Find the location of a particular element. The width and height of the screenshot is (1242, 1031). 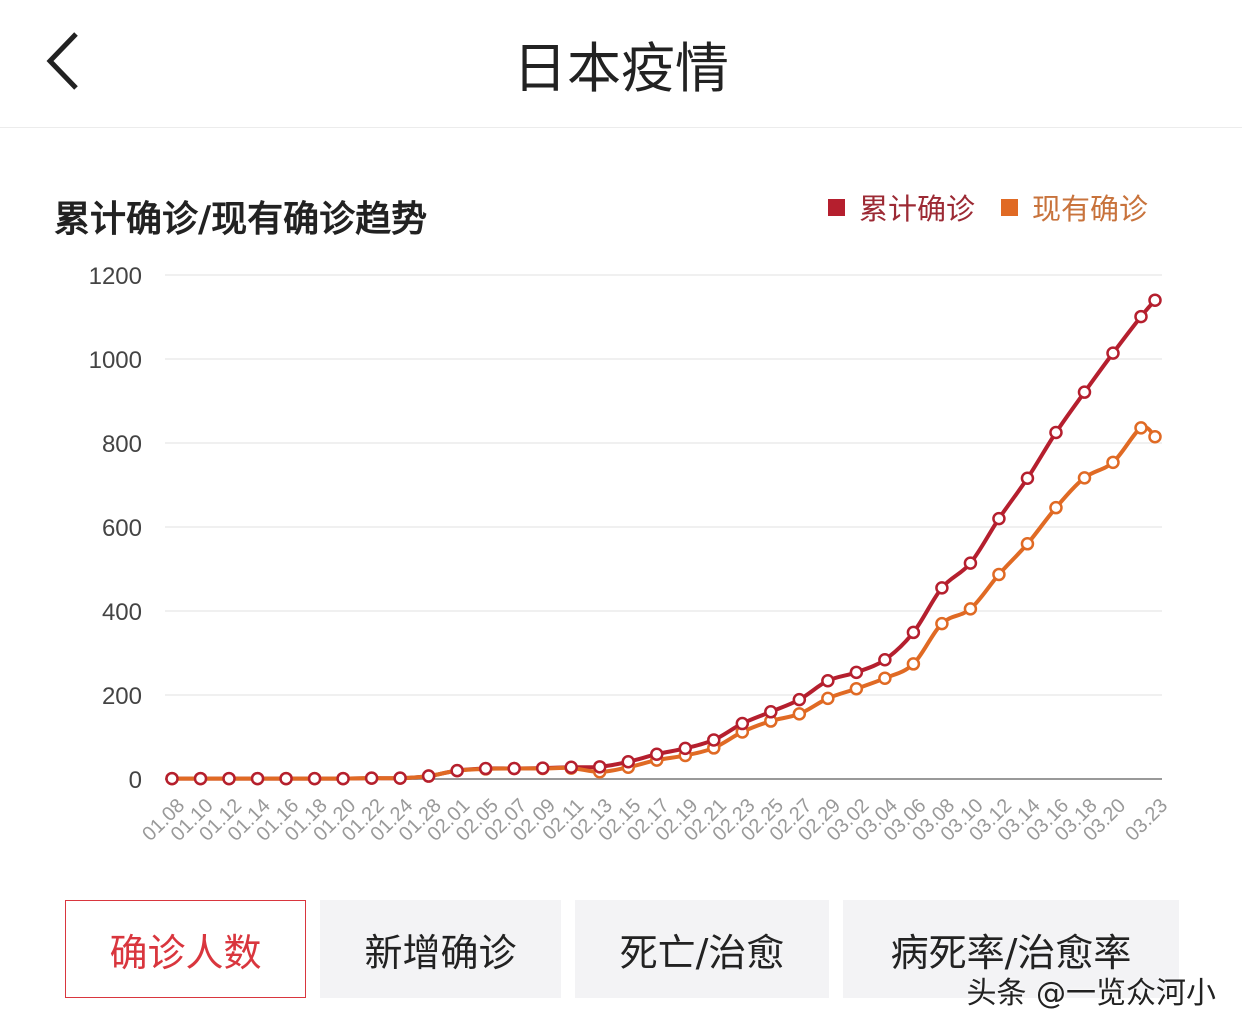

legend-item-active: 现有确诊 is located at coordinates (1074, 207).